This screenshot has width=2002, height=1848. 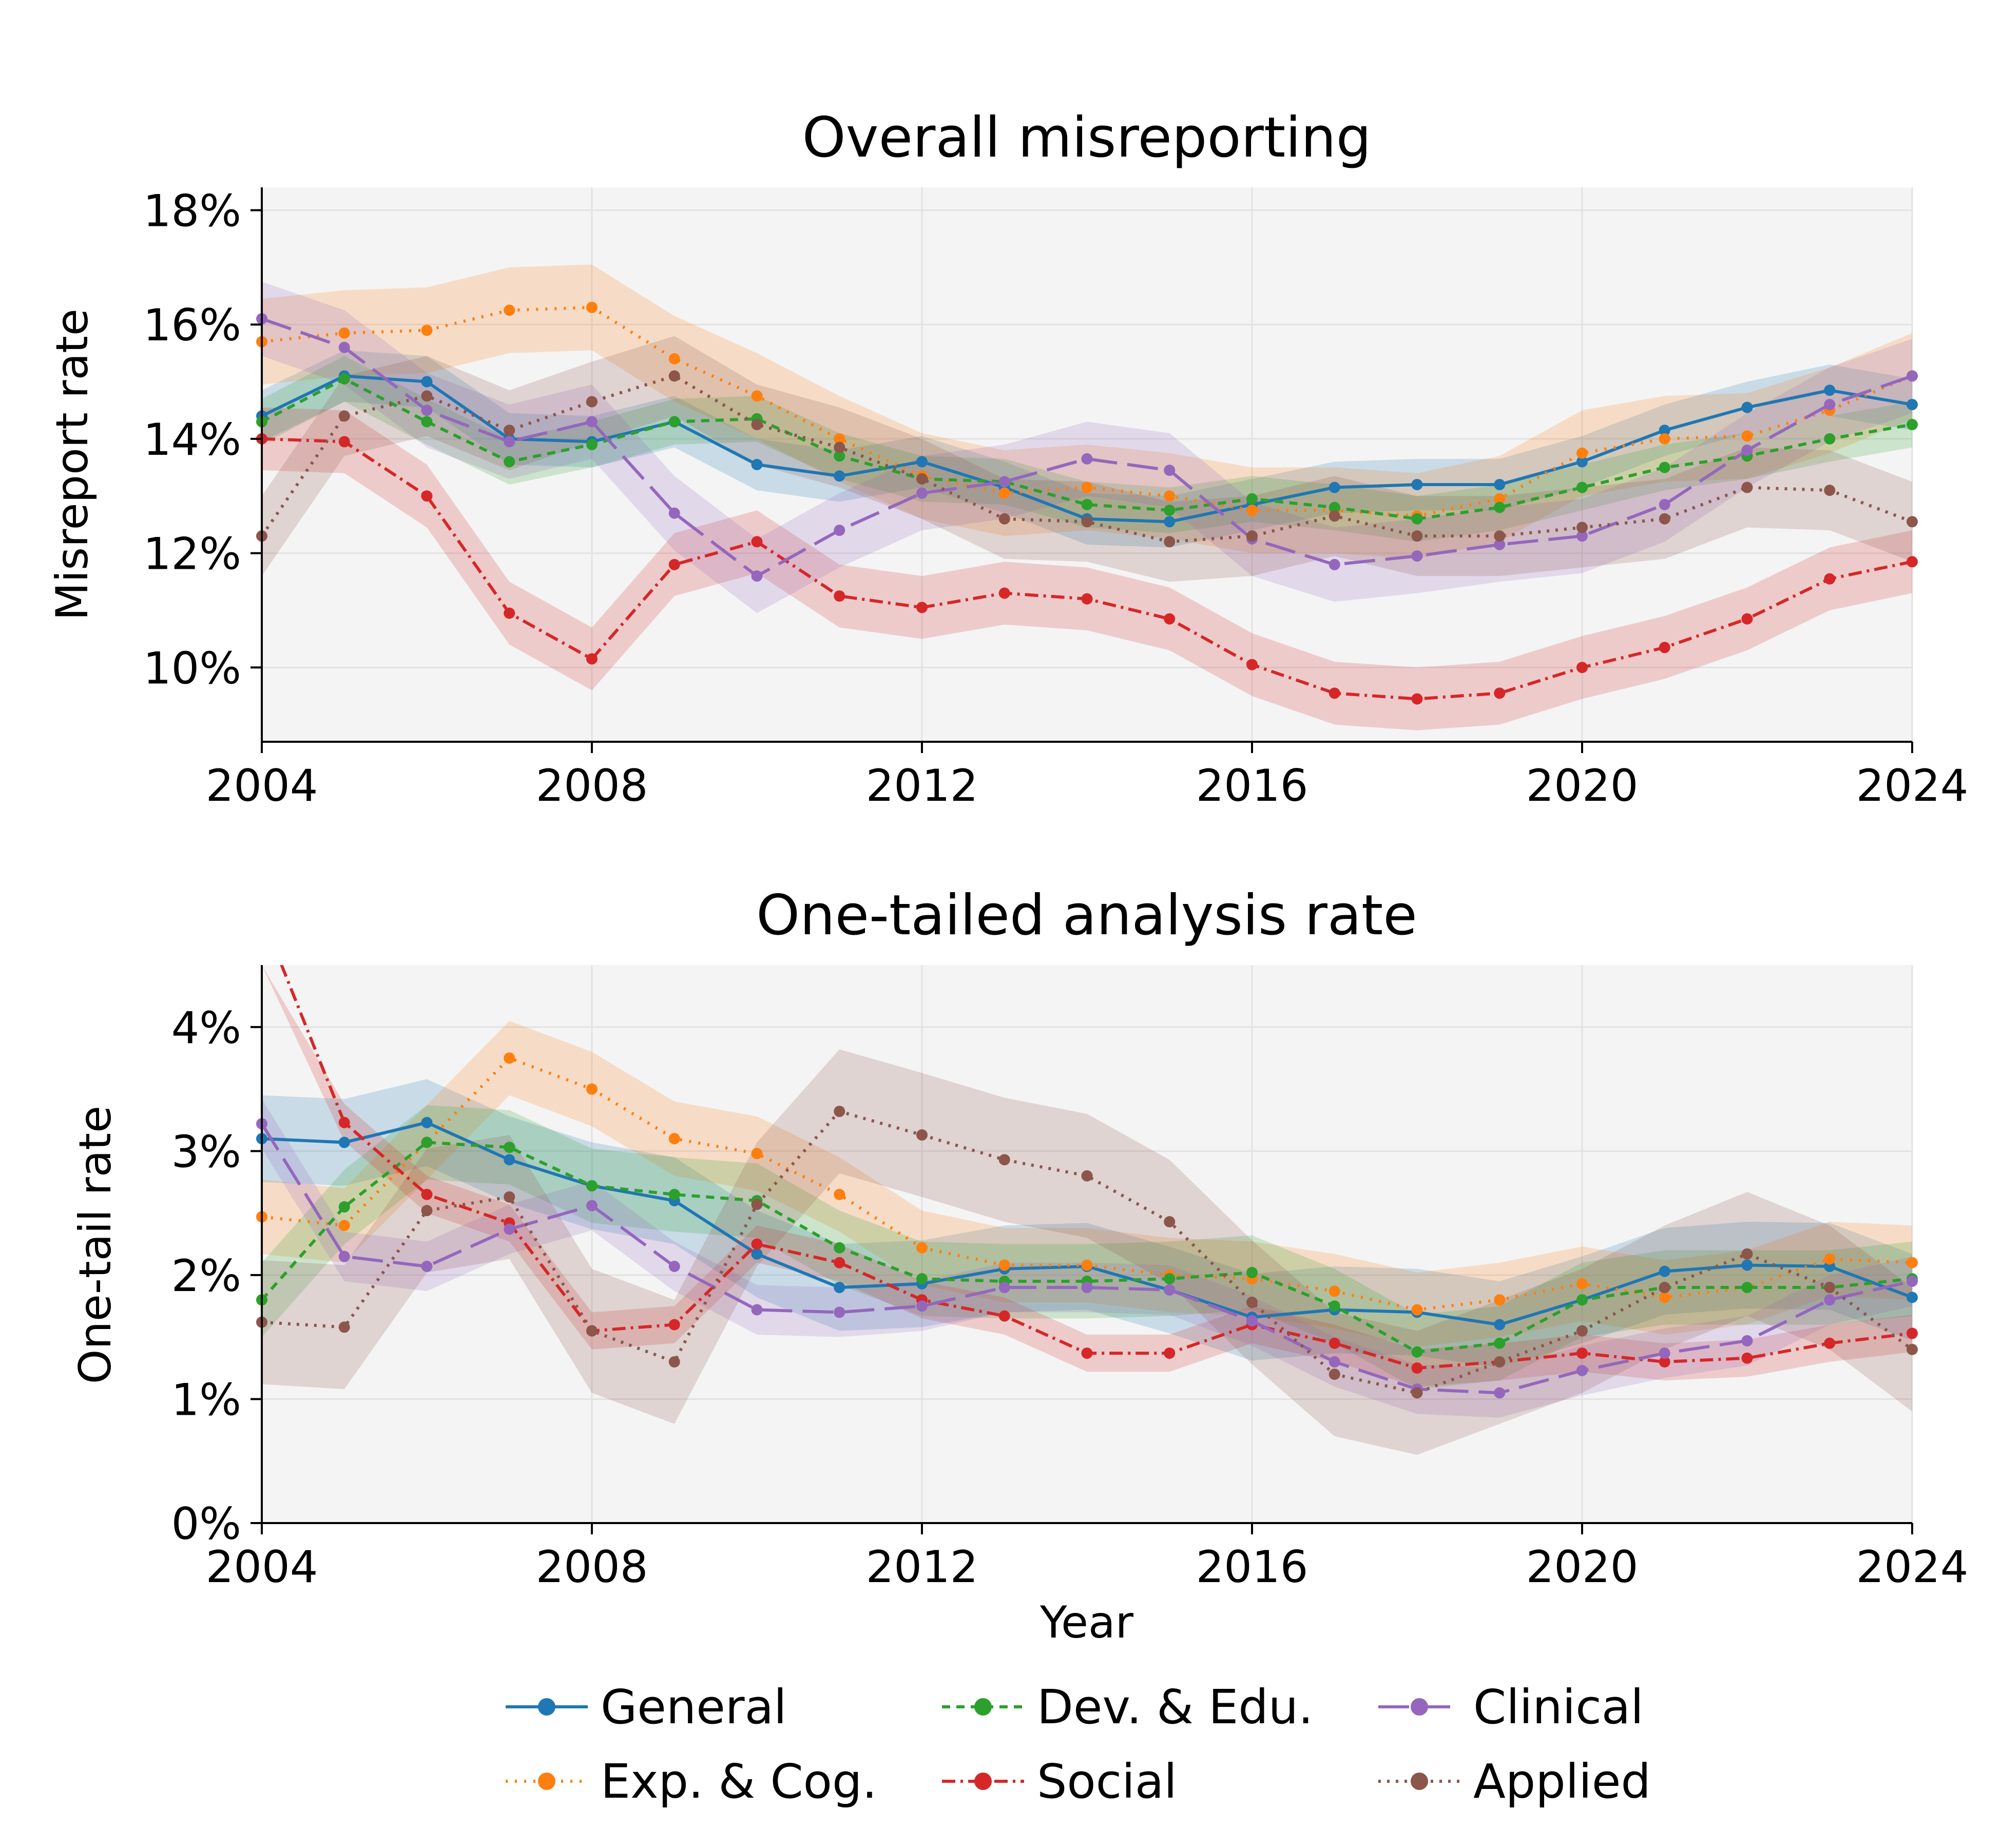 What do you see at coordinates (192, 440) in the screenshot?
I see `y-tick-label: 14%` at bounding box center [192, 440].